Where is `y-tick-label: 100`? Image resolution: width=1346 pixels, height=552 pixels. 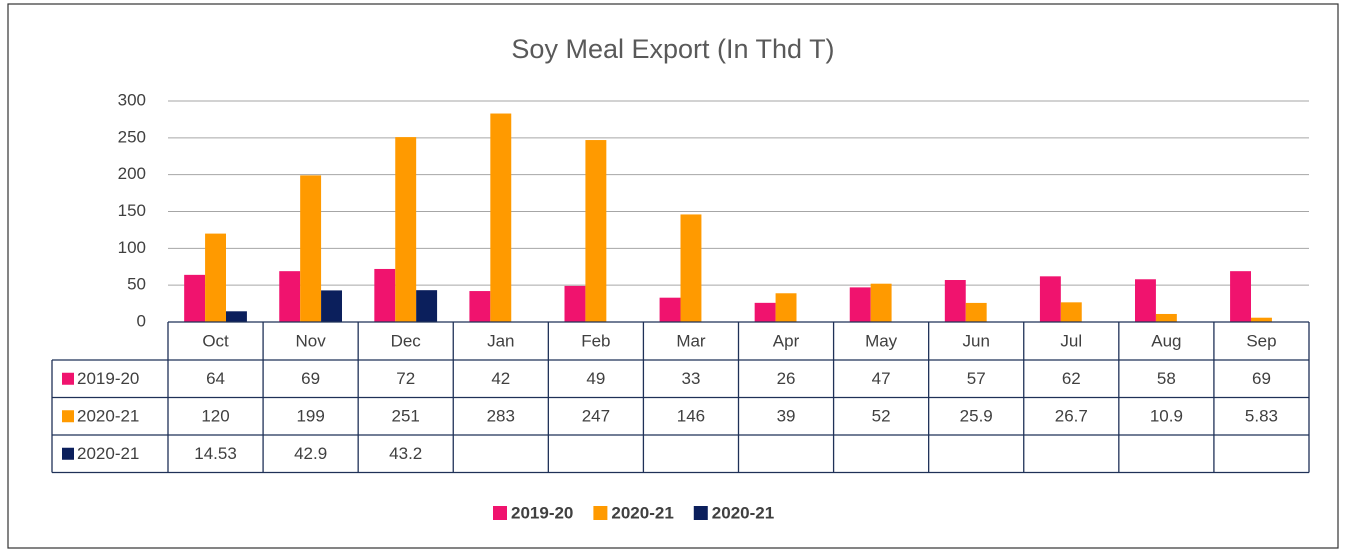
y-tick-label: 100 is located at coordinates (132, 247).